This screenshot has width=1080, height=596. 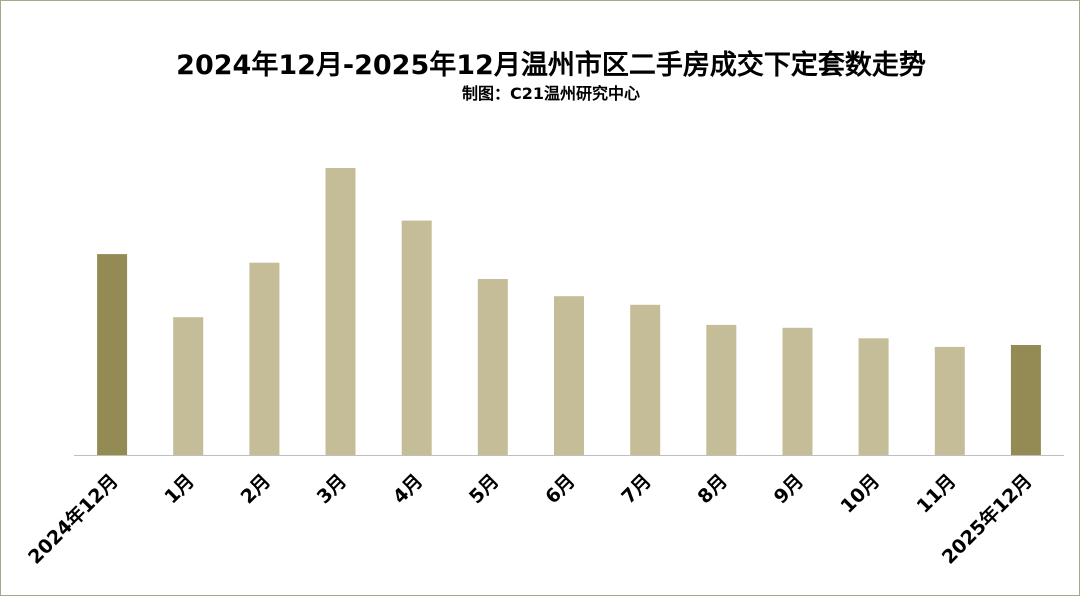 What do you see at coordinates (712, 489) in the screenshot?
I see `x-tick-label-8: 8月` at bounding box center [712, 489].